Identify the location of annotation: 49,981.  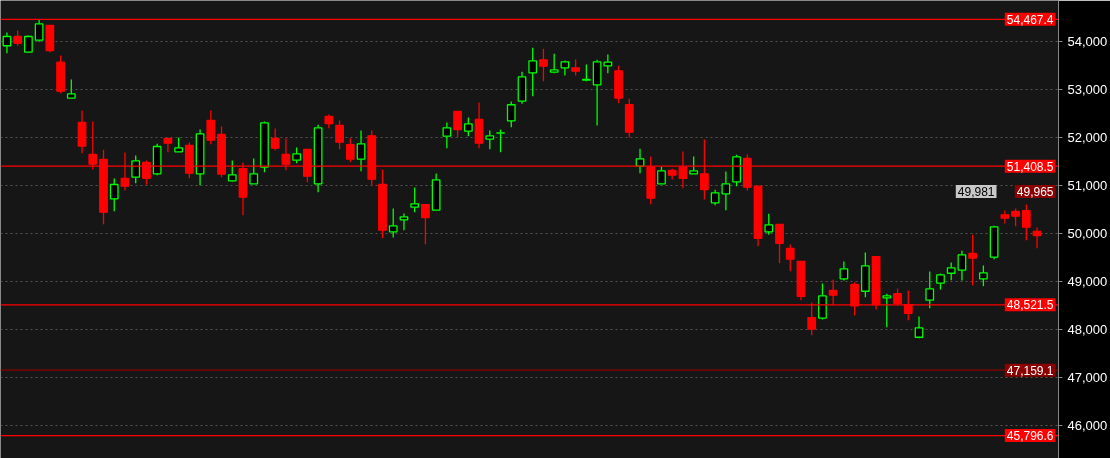
(976, 192).